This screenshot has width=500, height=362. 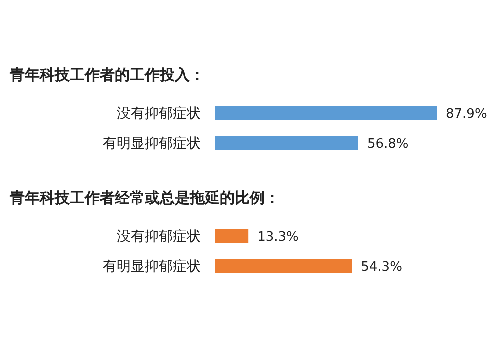 What do you see at coordinates (381, 267) in the screenshot?
I see `data-label: 54.3%` at bounding box center [381, 267].